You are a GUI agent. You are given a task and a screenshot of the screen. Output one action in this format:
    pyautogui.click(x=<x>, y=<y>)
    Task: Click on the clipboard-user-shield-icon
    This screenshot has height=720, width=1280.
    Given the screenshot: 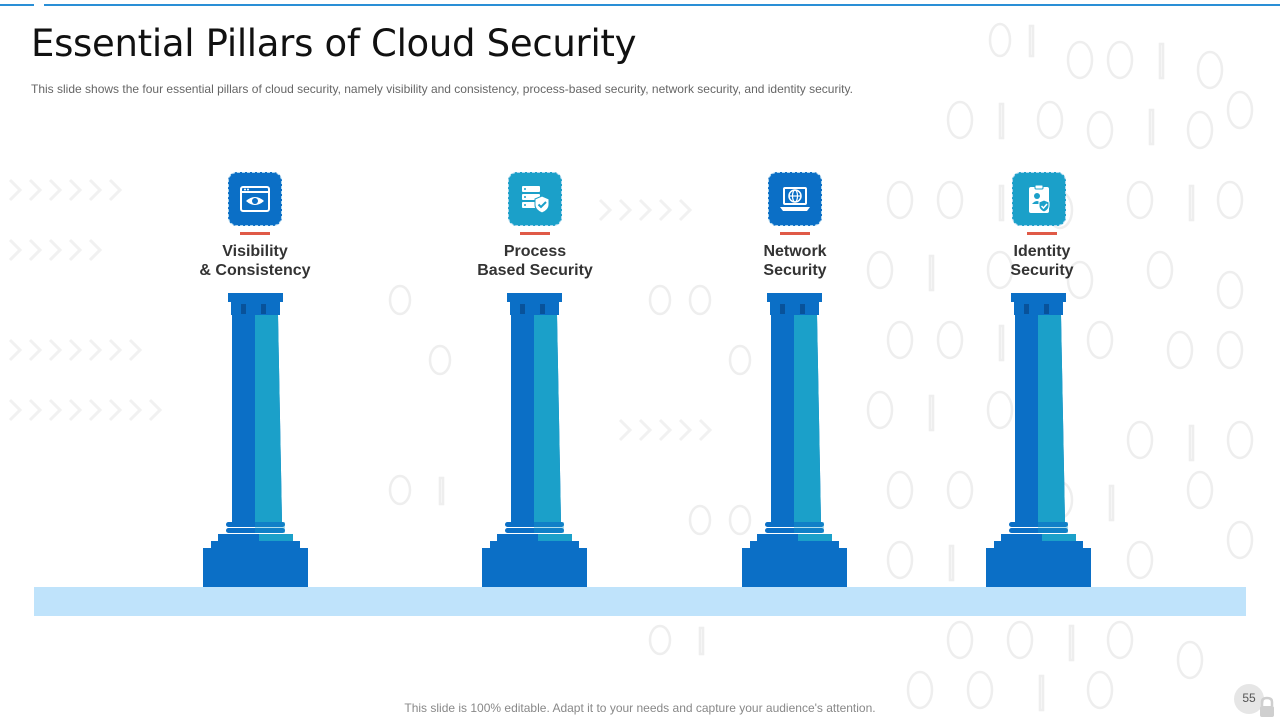 What is the action you would take?
    pyautogui.click(x=1039, y=198)
    